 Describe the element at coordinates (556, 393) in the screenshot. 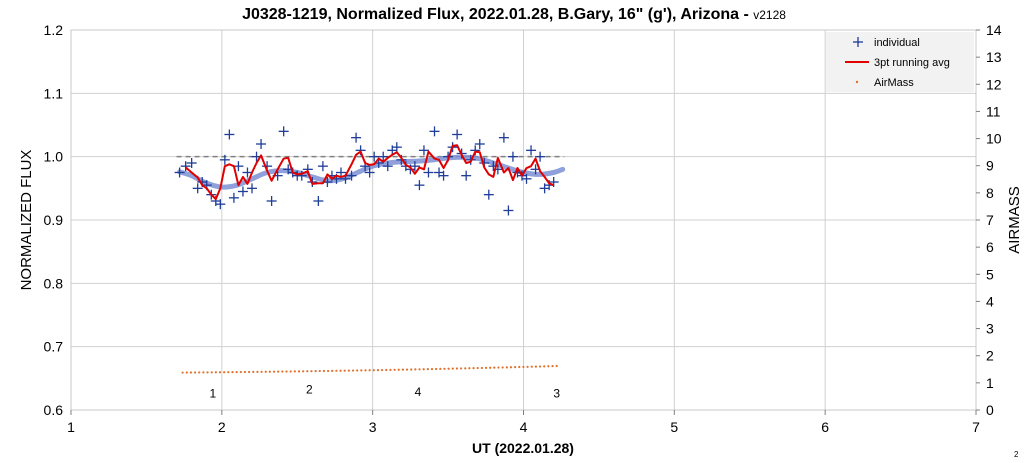

I see `annotation-label: 3` at that location.